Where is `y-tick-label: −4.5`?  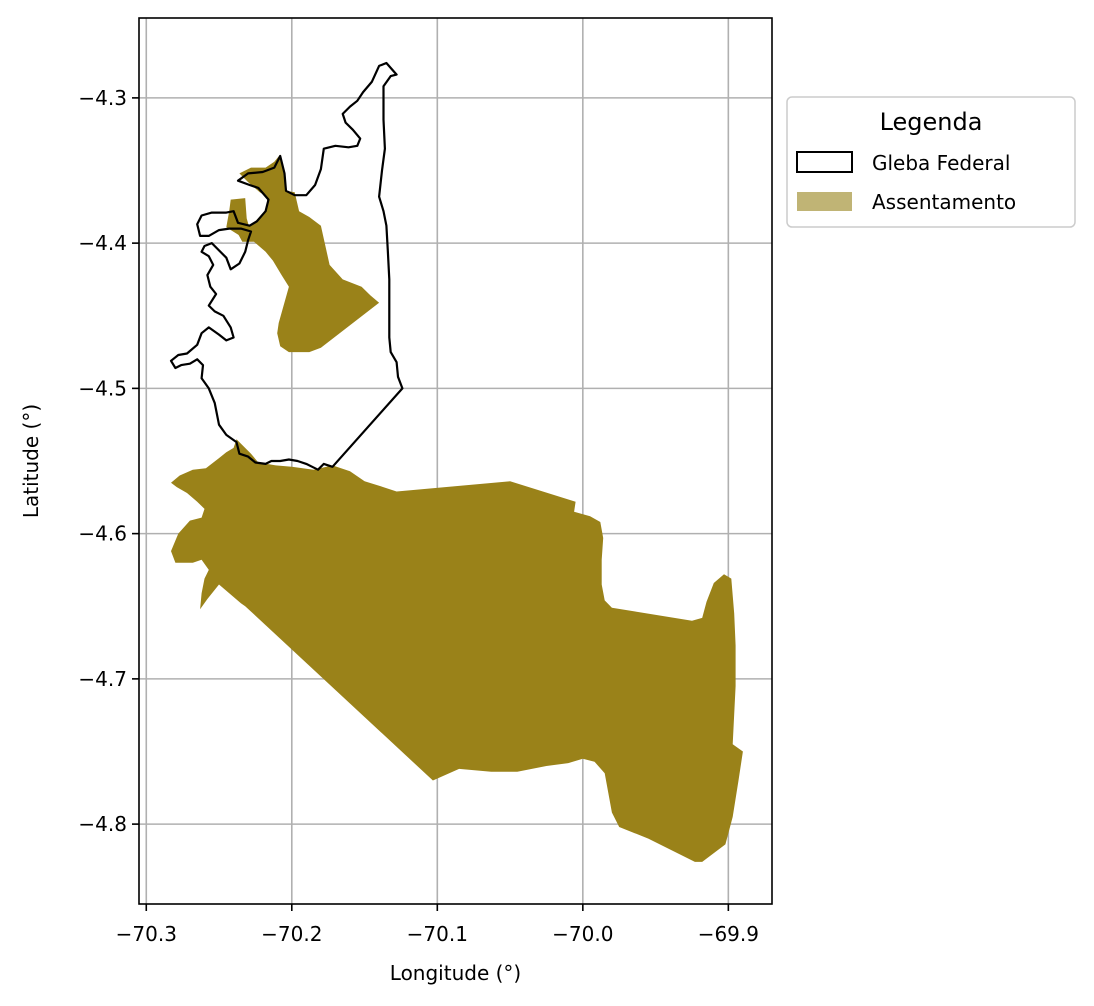
y-tick-label: −4.5 is located at coordinates (102, 388).